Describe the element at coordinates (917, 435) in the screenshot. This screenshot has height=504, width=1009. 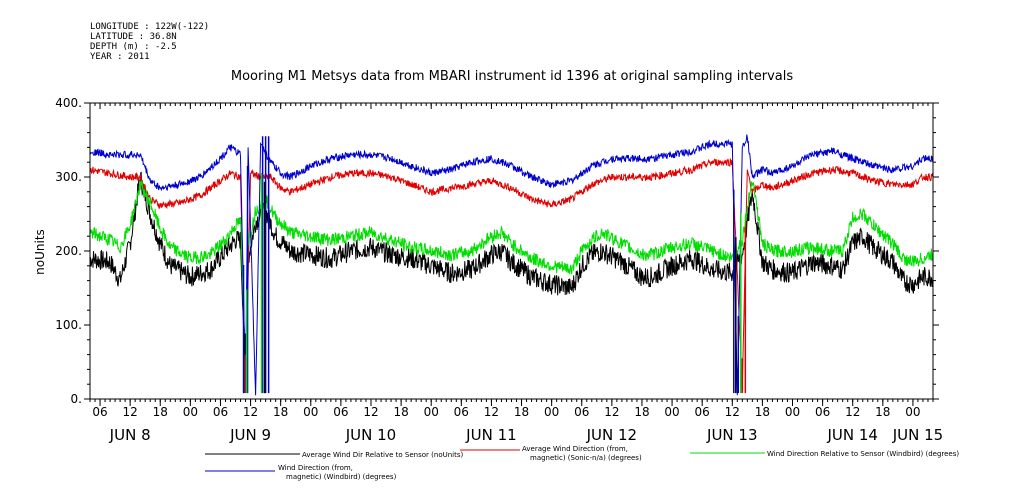
I see `x-day-label: JUN 15` at that location.